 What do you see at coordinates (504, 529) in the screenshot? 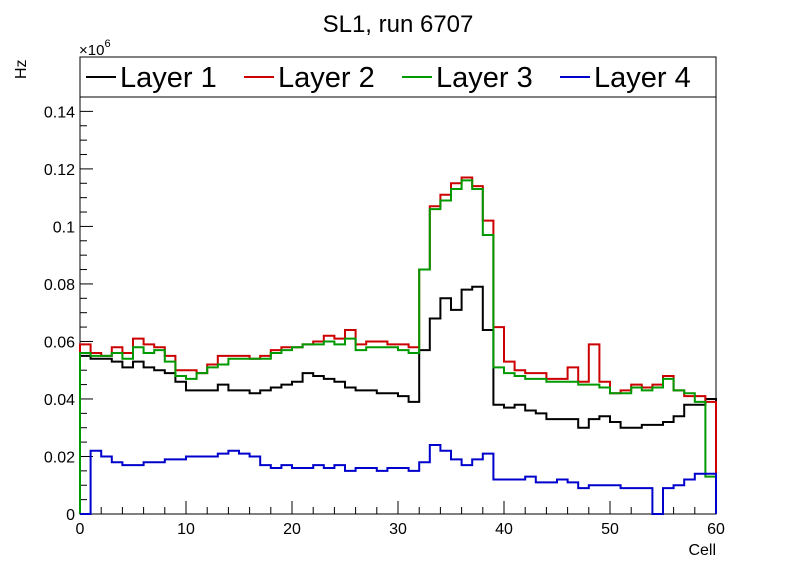
I see `x-tick-label: 40` at bounding box center [504, 529].